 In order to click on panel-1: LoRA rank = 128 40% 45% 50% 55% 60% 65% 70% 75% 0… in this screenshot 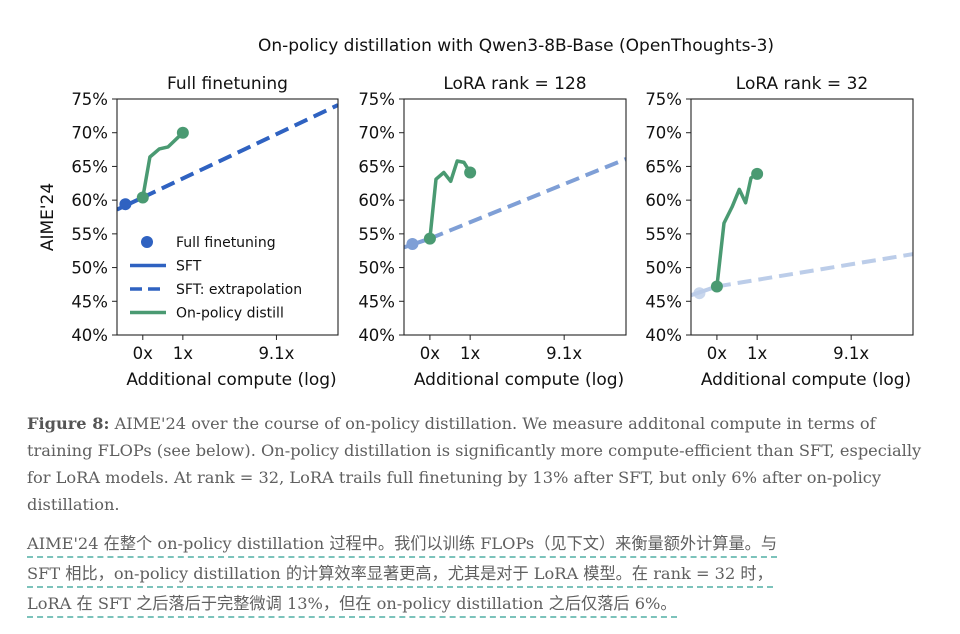, I will do `click(492, 232)`.